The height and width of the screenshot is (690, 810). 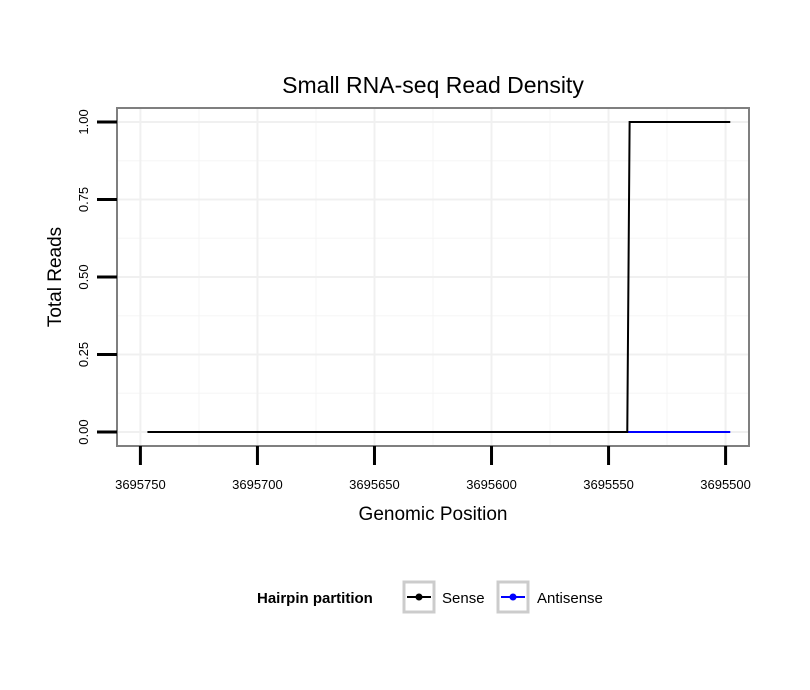 What do you see at coordinates (83, 199) in the screenshot?
I see `y-tick-label: 0.75` at bounding box center [83, 199].